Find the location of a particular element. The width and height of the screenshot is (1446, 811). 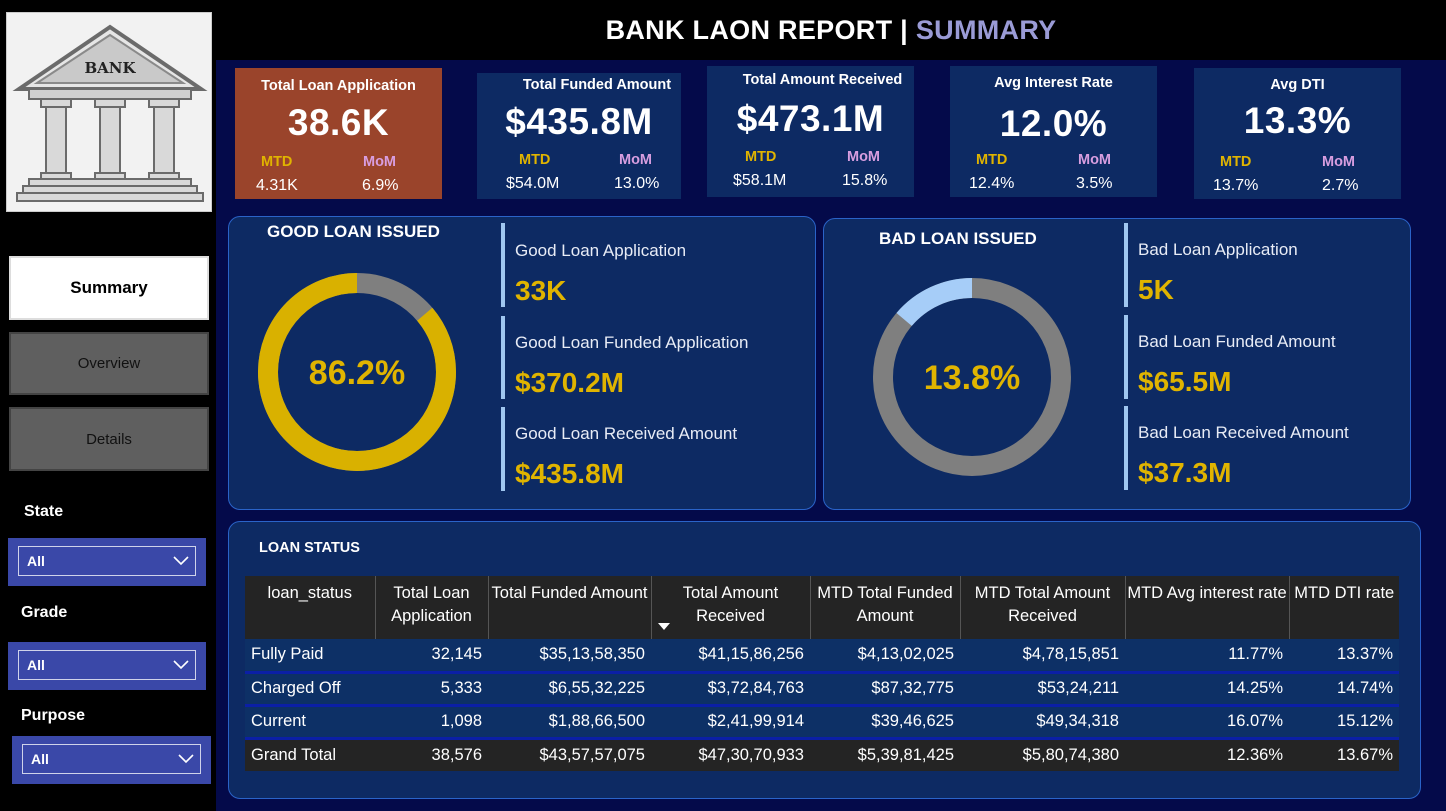

page-title: BANK LAON REPORT | SUMMARY is located at coordinates (831, 30).